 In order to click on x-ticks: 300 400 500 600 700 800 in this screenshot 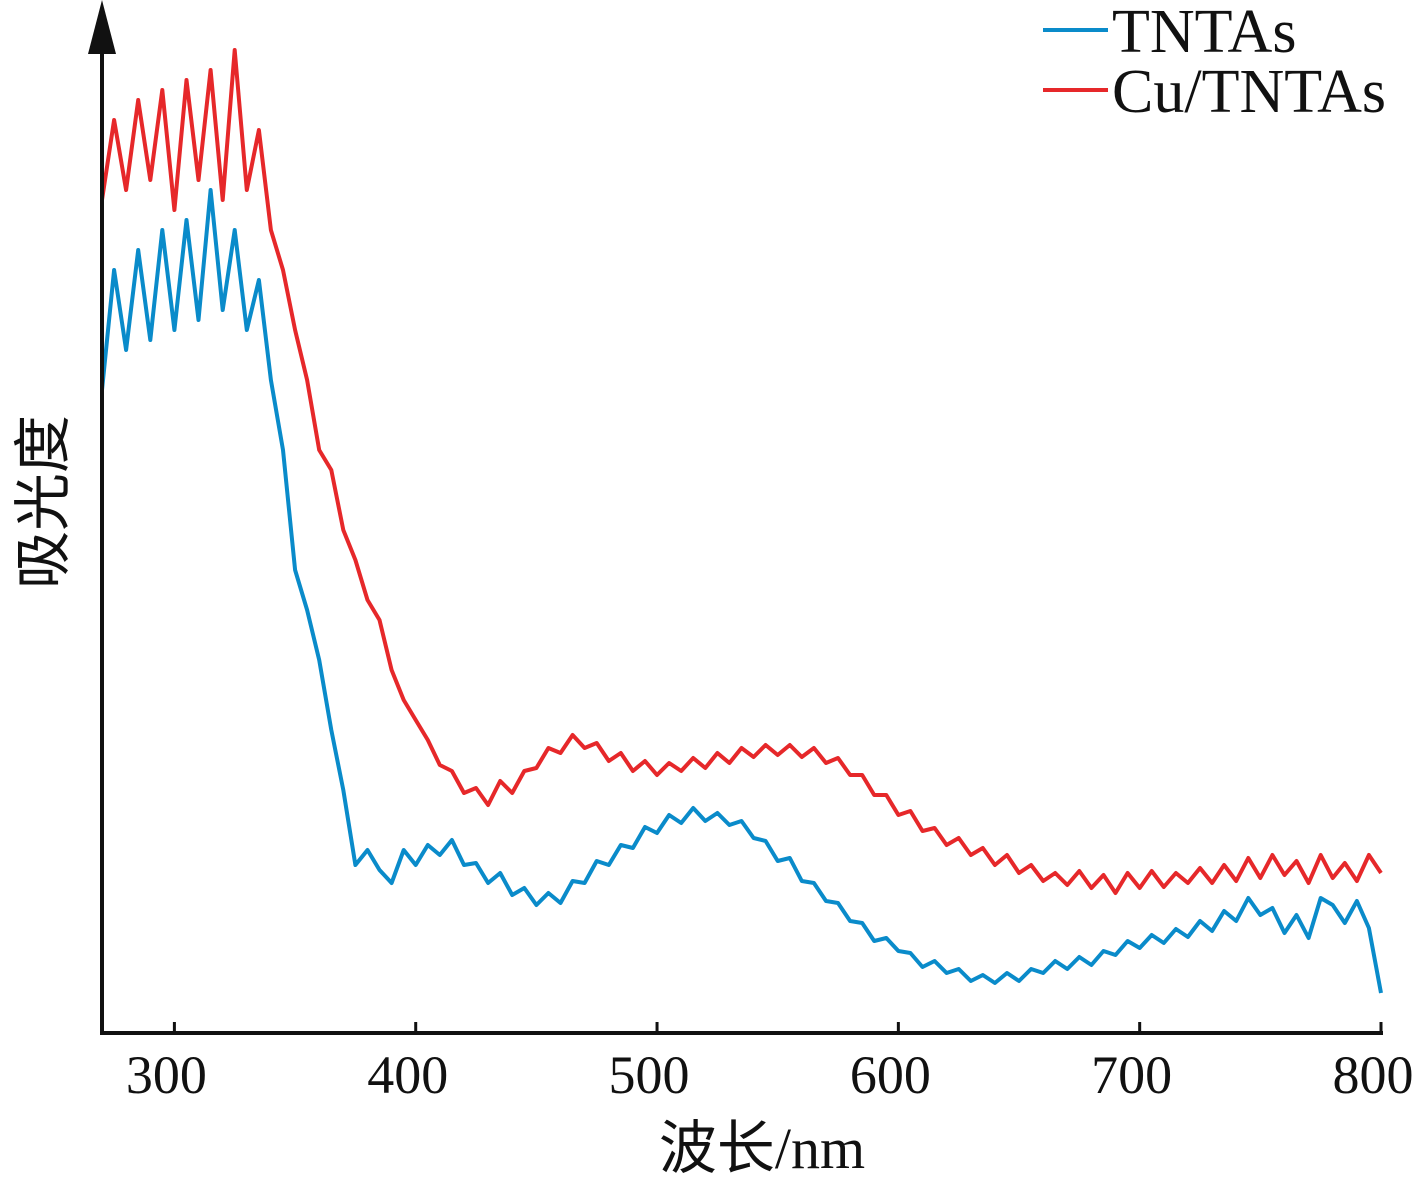, I will do `click(770, 1063)`.